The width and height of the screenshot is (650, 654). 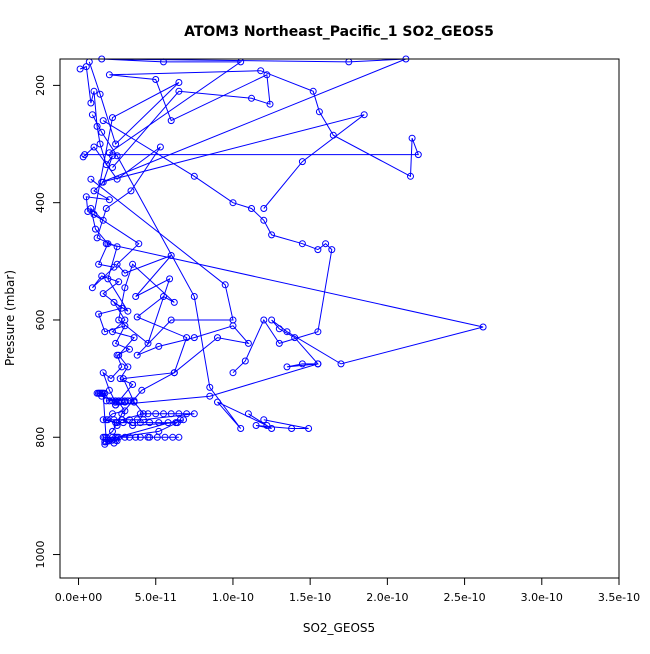 I want to click on chart-title: ATOM3 Northeast_Pacific_1 SO2_GEOS5, so click(x=339, y=32).